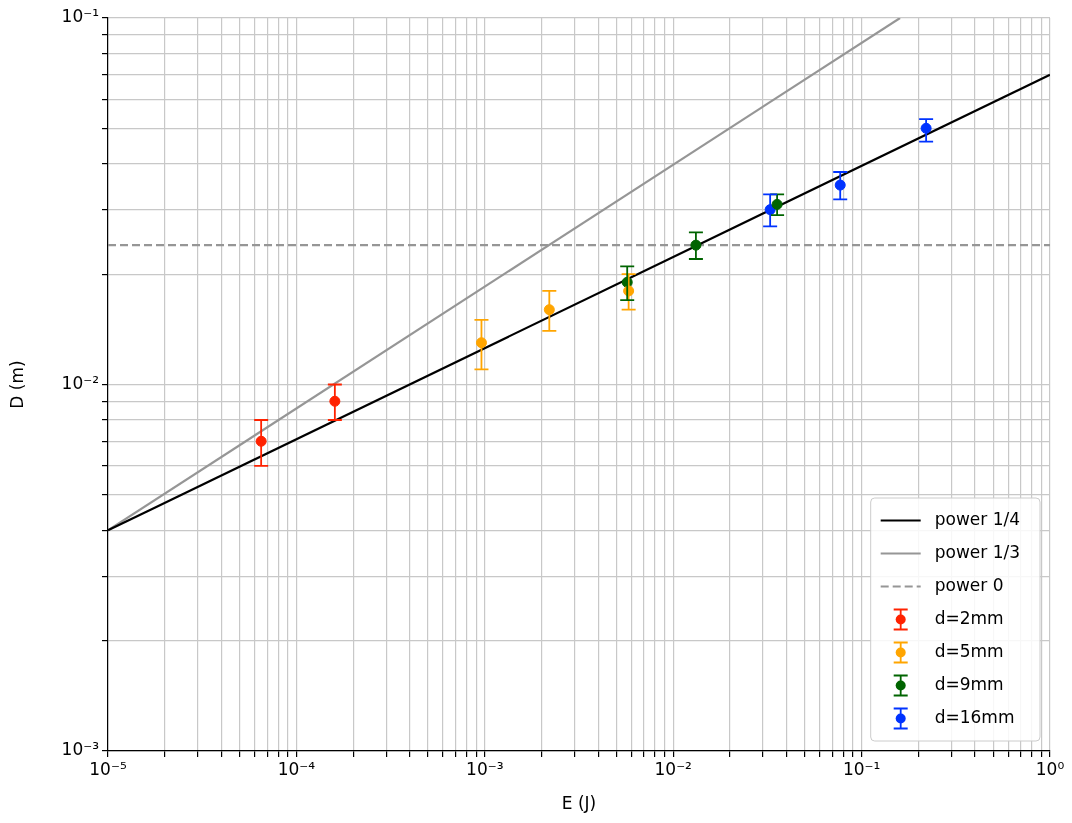 This screenshot has height=823, width=1072. Describe the element at coordinates (80, 16) in the screenshot. I see `y-tick-label: 10⁻¹` at that location.